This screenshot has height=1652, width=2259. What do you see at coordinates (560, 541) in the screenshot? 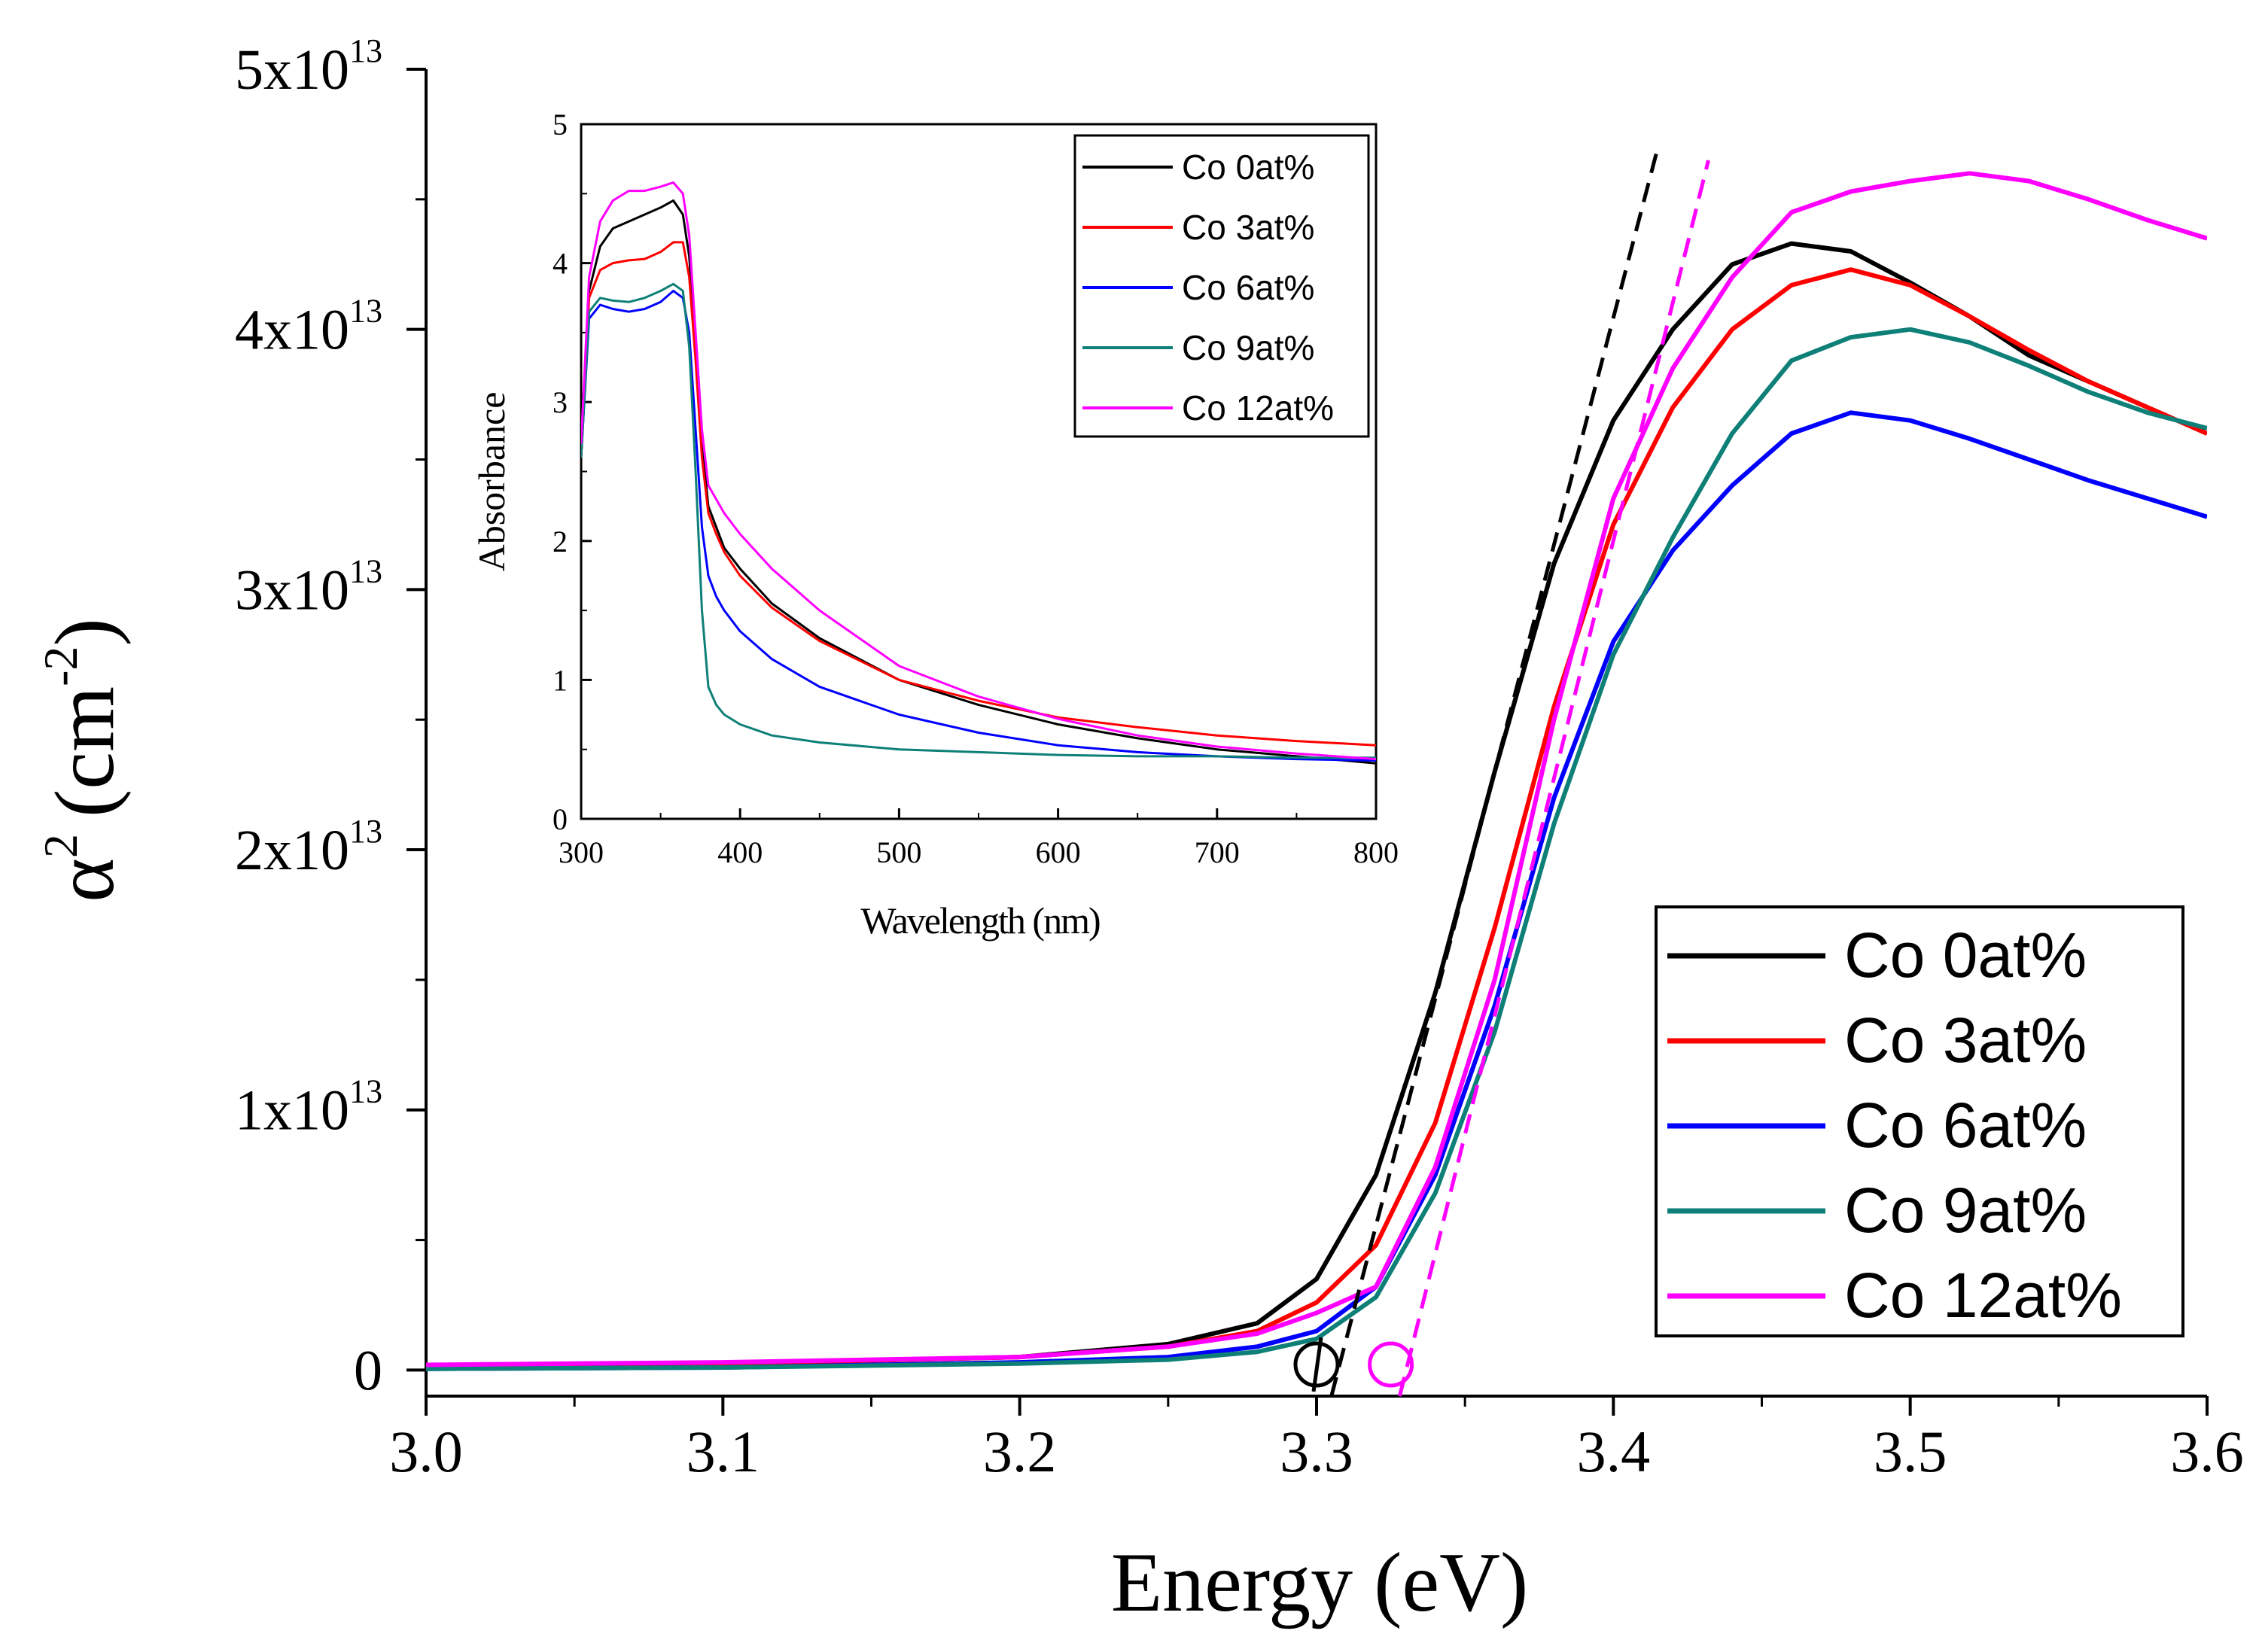
I see `inset-y-tick-label: 2` at bounding box center [560, 541].